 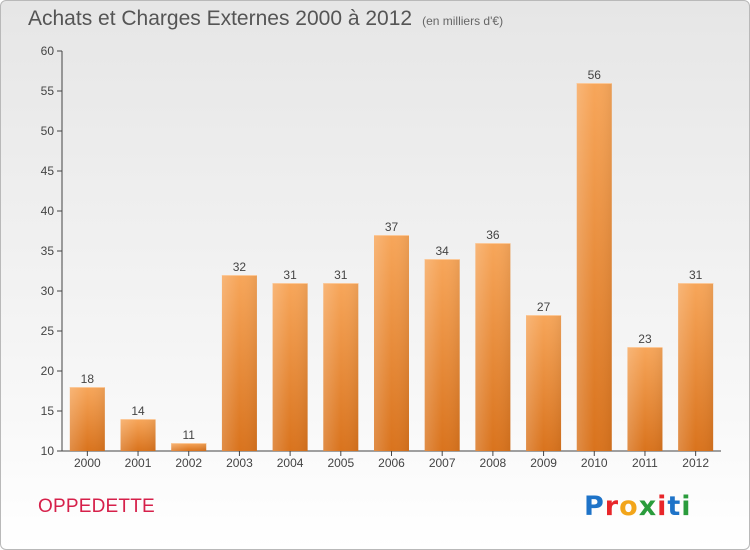 I want to click on bar-value-label: 27, so click(x=544, y=307).